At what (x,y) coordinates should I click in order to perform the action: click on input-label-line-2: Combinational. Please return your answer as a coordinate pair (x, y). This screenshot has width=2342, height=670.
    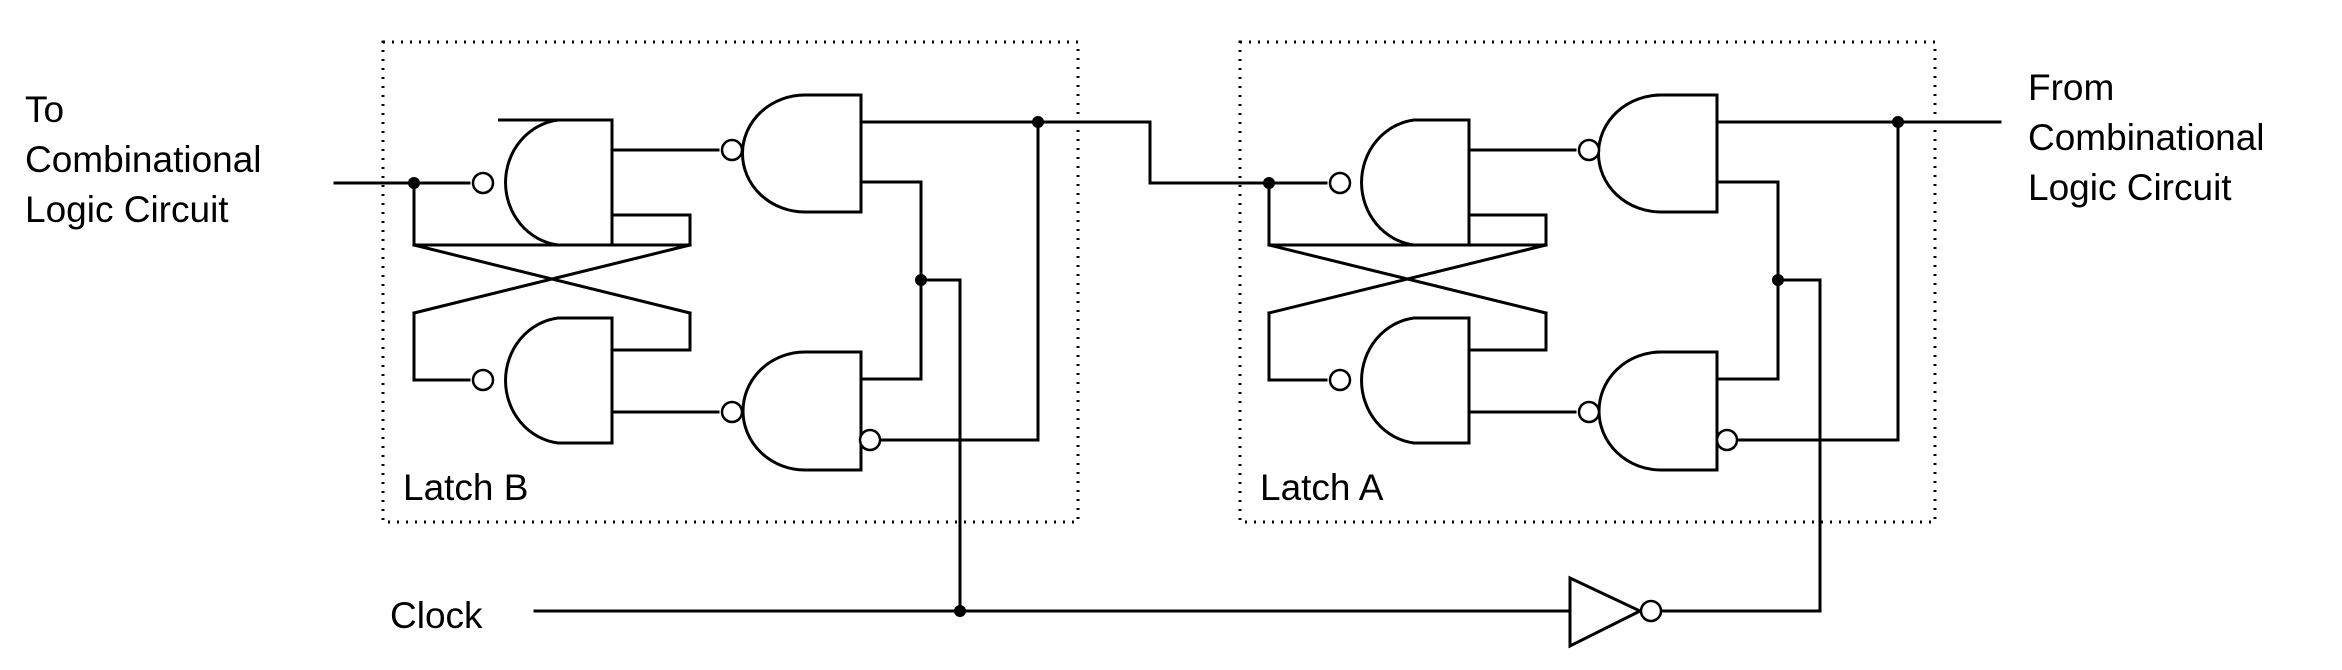
    Looking at the image, I should click on (143, 159).